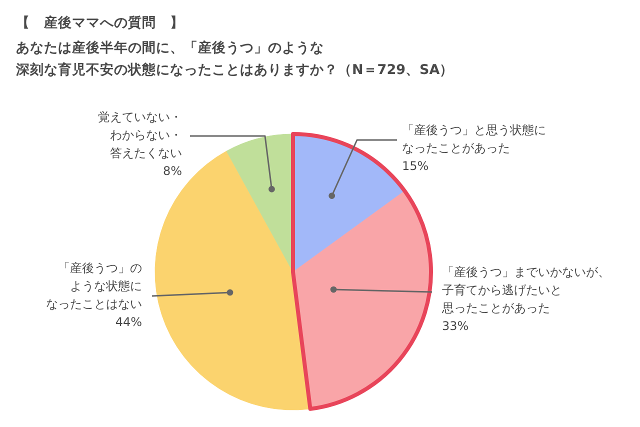 The width and height of the screenshot is (640, 427). I want to click on data-label: 8%, so click(172, 171).